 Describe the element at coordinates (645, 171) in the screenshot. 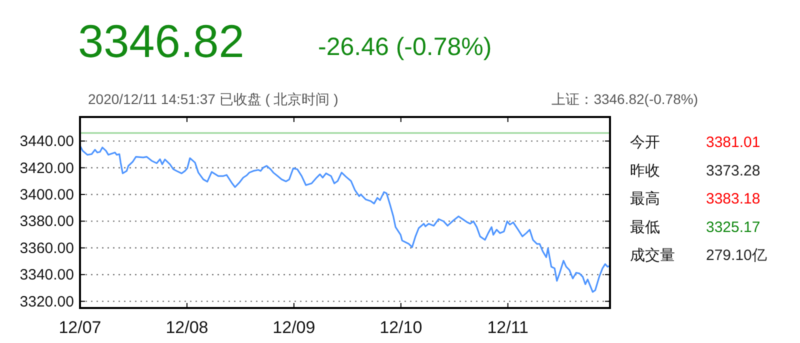

I see `label: 昨收` at that location.